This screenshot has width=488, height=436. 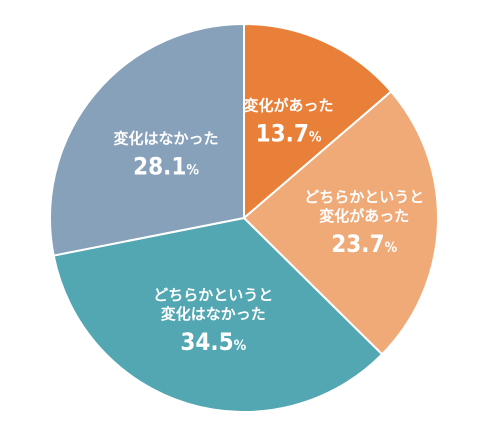 What do you see at coordinates (213, 342) in the screenshot?
I see `slice-value-label: 34.5%` at bounding box center [213, 342].